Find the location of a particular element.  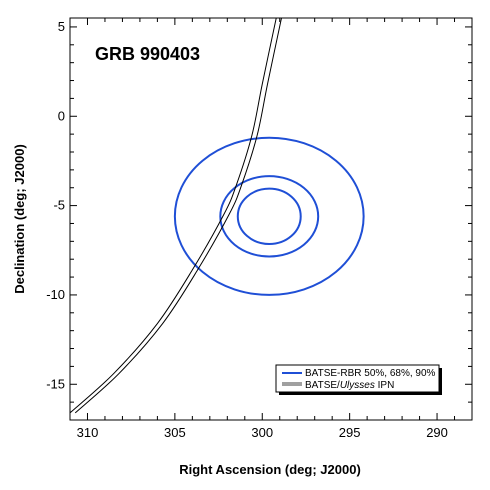

legend-box is located at coordinates (357, 378).